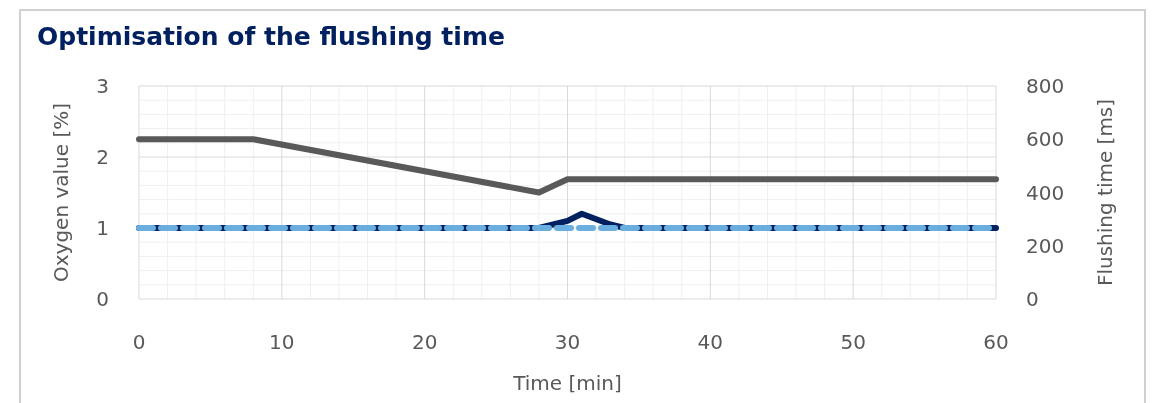 The image size is (1158, 403). I want to click on x-tick-label: 20, so click(424, 342).